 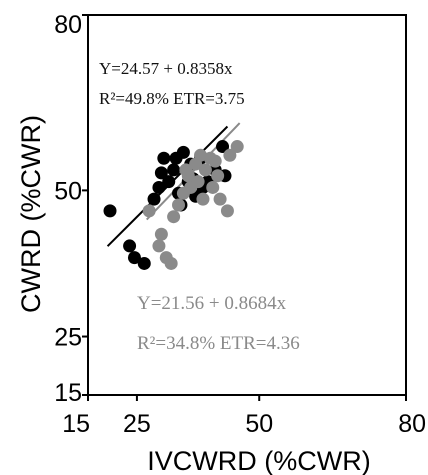 What do you see at coordinates (212, 303) in the screenshot?
I see `gray-series-equation: Y=21.56 + 0.8684x` at bounding box center [212, 303].